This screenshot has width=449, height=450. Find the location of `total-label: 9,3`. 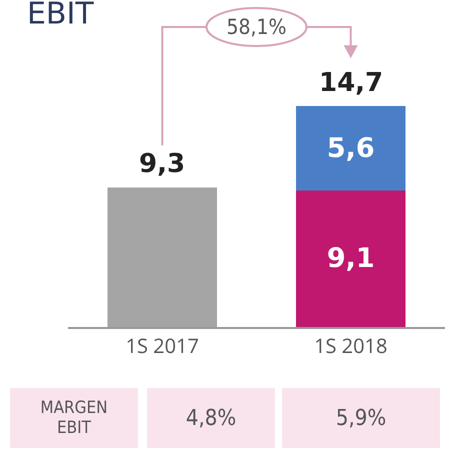

total-label: 9,3 is located at coordinates (162, 164).